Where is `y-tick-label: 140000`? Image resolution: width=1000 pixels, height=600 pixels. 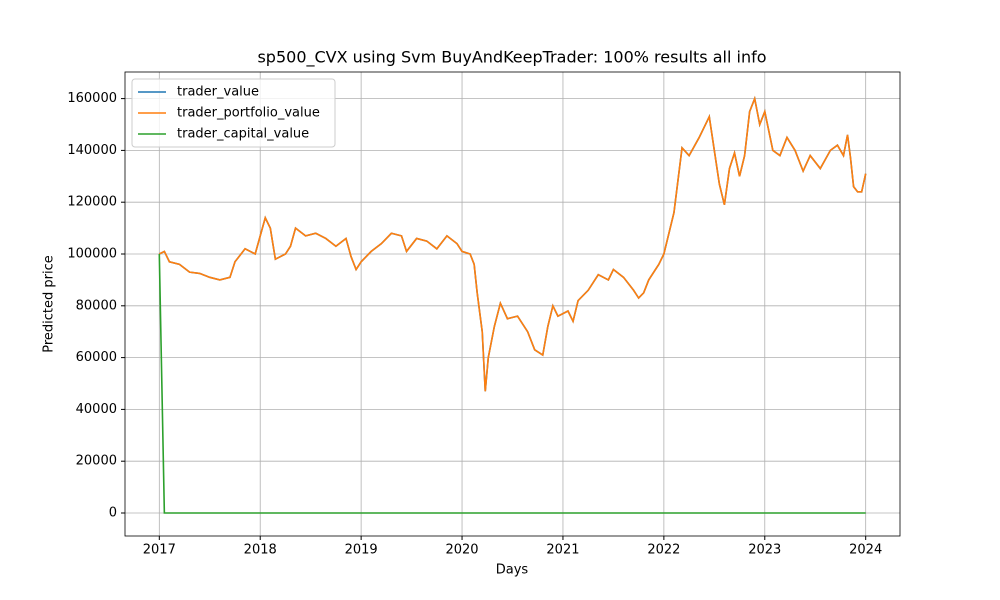 y-tick-label: 140000 is located at coordinates (92, 150).